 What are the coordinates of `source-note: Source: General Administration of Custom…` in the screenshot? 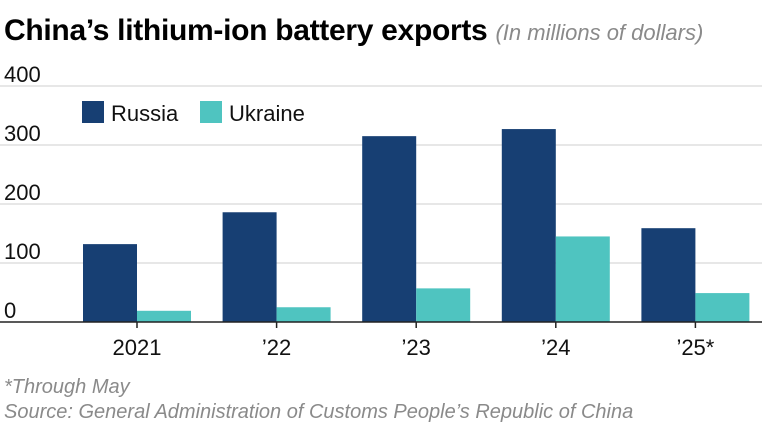 It's located at (319, 412).